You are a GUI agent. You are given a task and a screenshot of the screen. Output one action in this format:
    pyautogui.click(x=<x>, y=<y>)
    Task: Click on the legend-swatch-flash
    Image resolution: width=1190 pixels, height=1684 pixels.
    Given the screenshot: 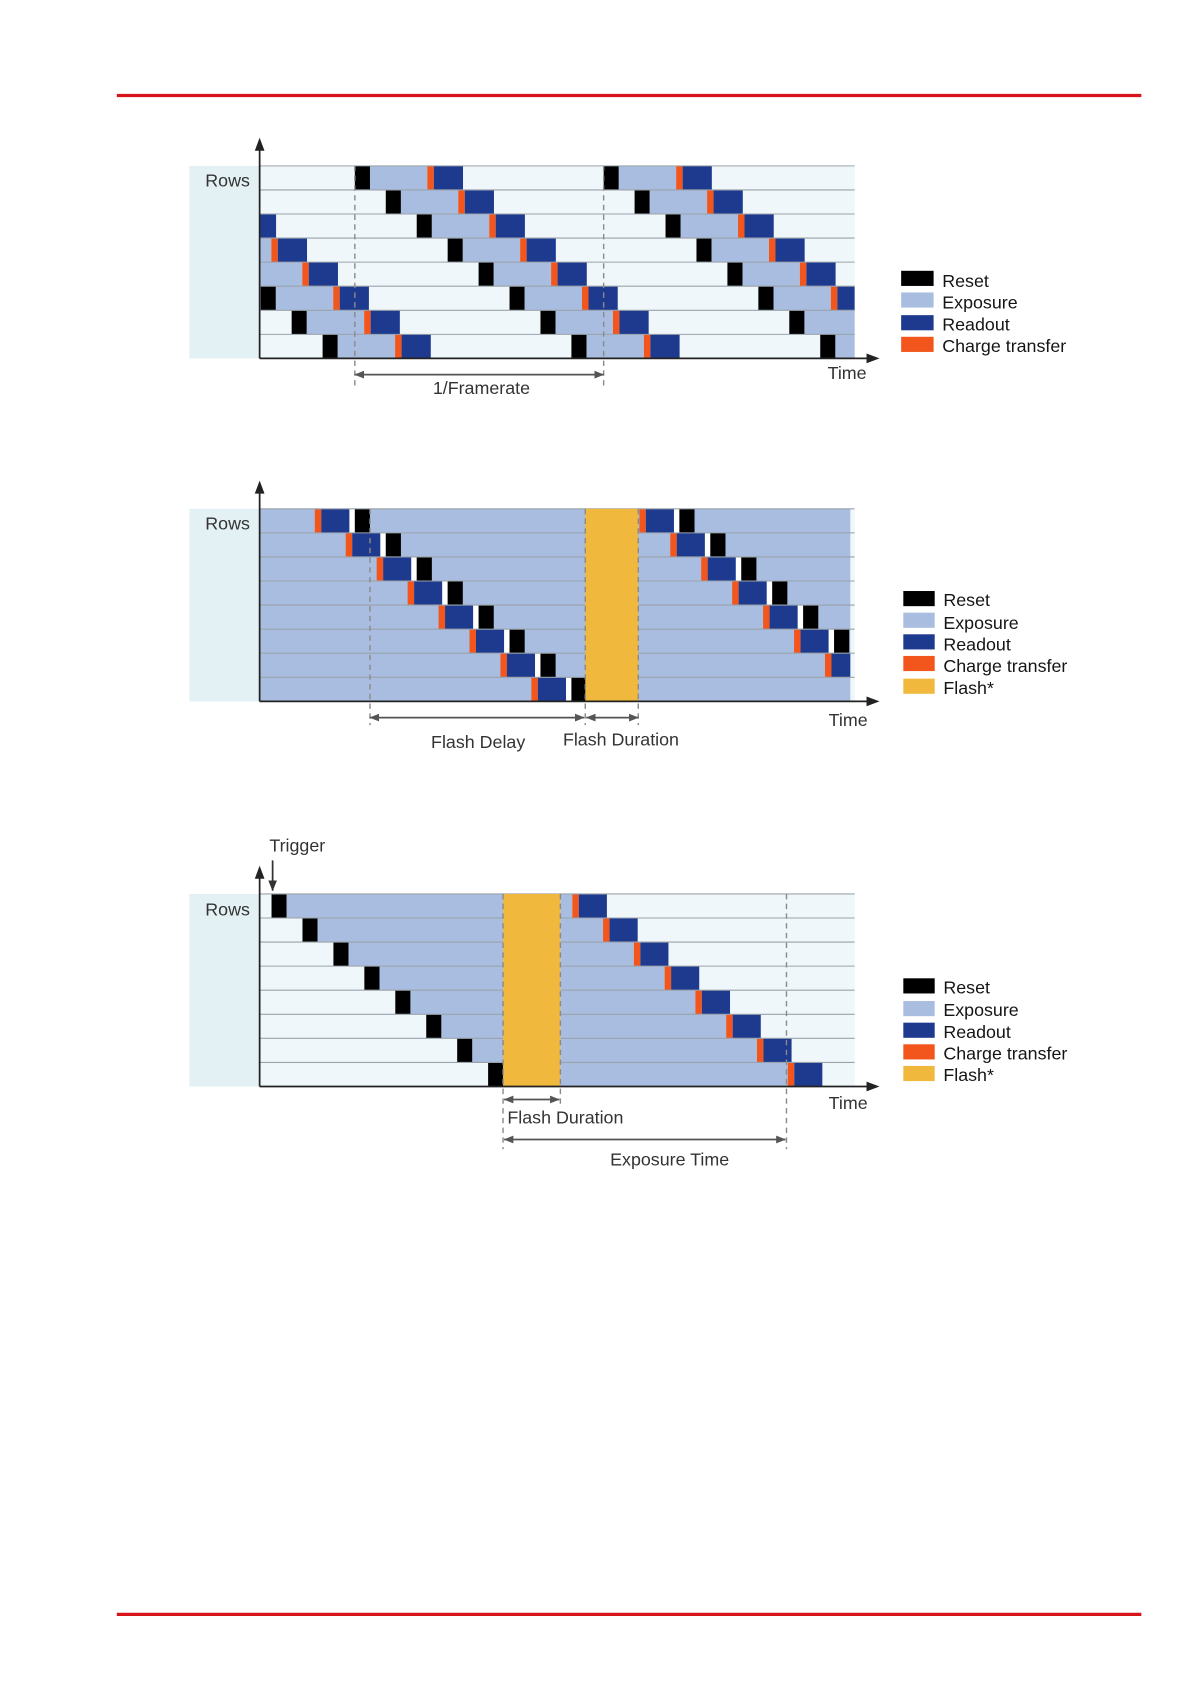 What is the action you would take?
    pyautogui.click(x=919, y=1073)
    